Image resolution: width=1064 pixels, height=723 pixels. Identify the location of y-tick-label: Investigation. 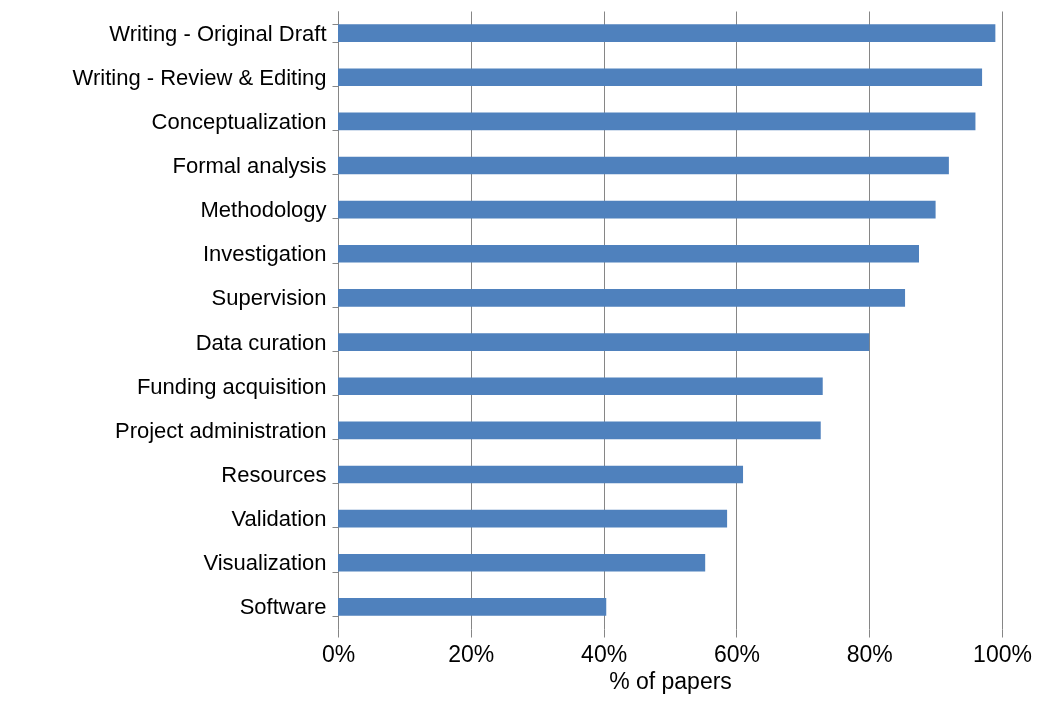
(264, 254).